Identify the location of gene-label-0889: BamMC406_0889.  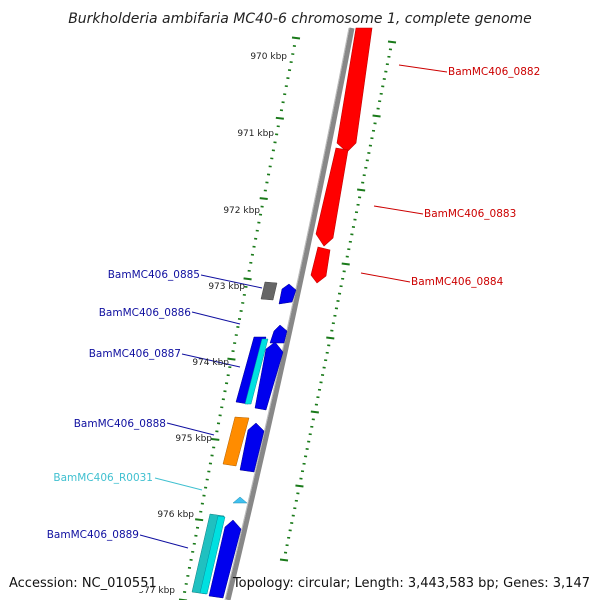
(93, 535).